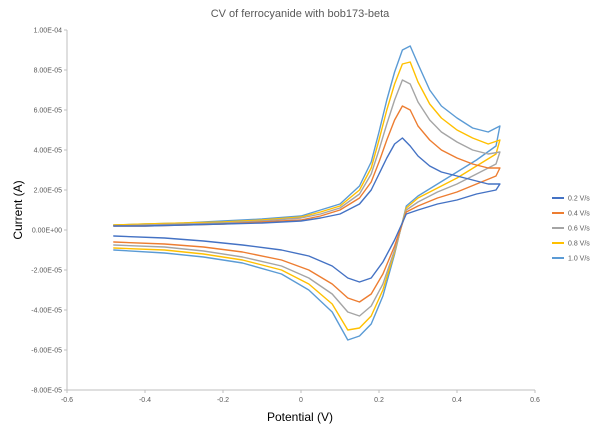 The image size is (600, 435). I want to click on x-tick-label: -0.2, so click(223, 400).